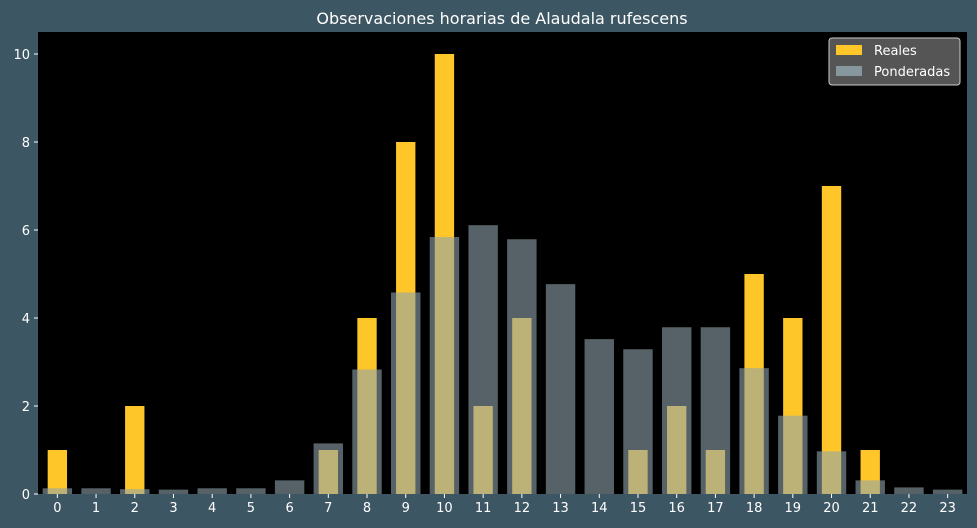 This screenshot has height=528, width=977. Describe the element at coordinates (328, 508) in the screenshot. I see `x-tick-label: 7` at that location.